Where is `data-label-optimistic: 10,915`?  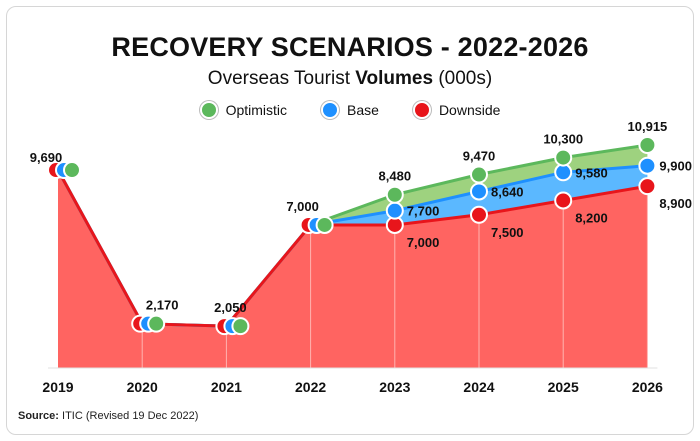
data-label-optimistic: 10,915 is located at coordinates (648, 126).